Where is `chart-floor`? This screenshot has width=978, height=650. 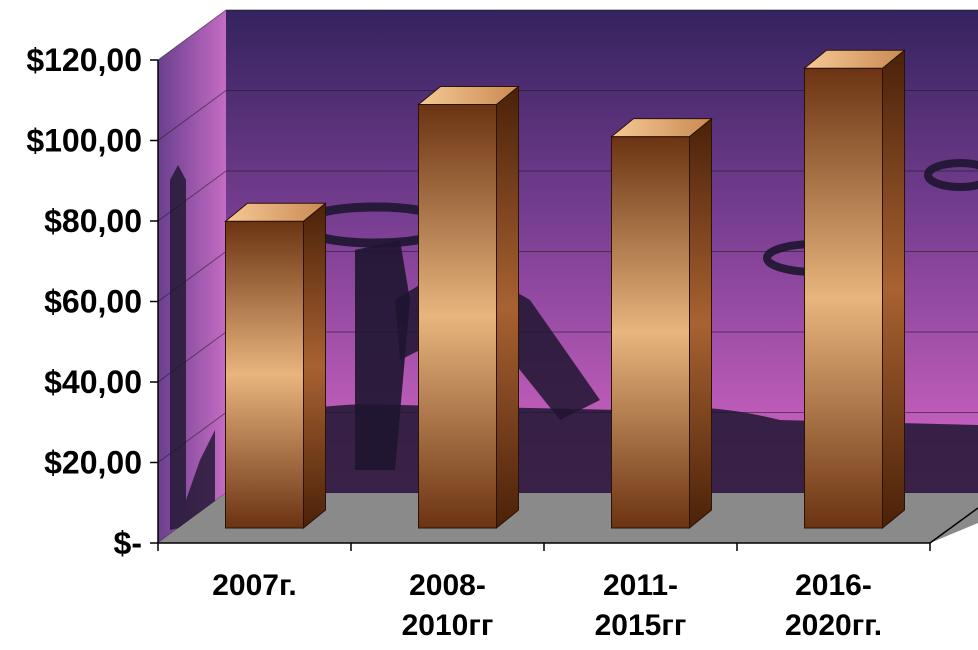 chart-floor is located at coordinates (568, 518).